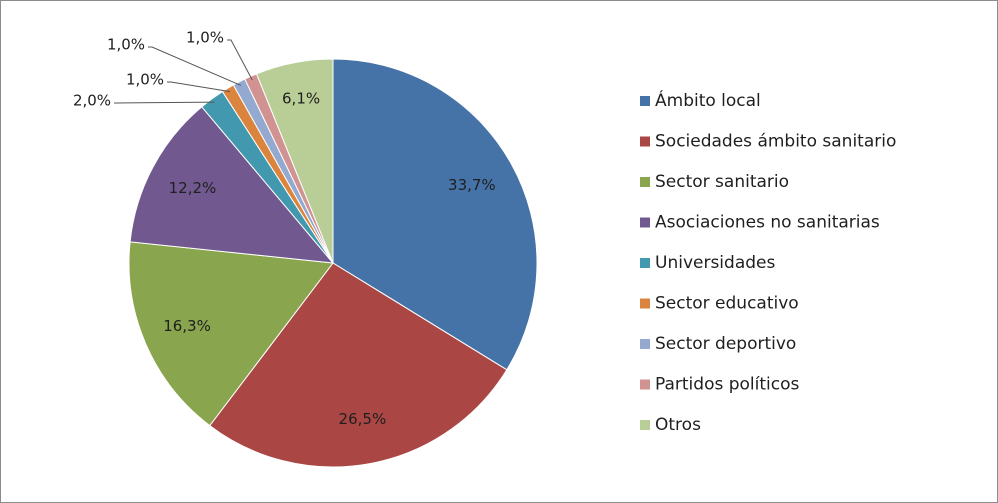 Image resolution: width=998 pixels, height=503 pixels. What do you see at coordinates (722, 182) in the screenshot?
I see `legend-label: Sector sanitario` at bounding box center [722, 182].